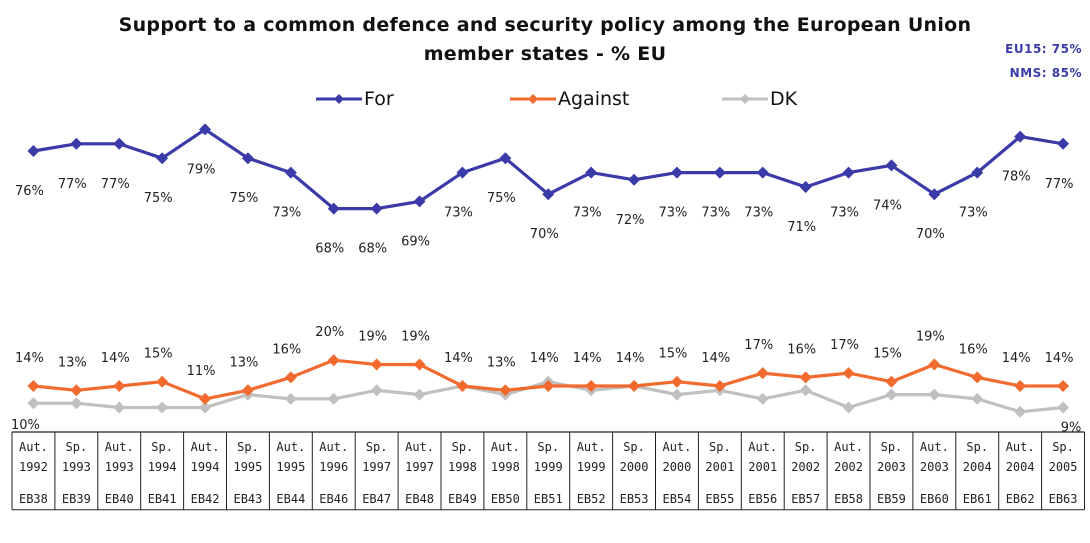 This screenshot has width=1090, height=543. What do you see at coordinates (719, 499) in the screenshot?
I see `x-tick-wave: EB55` at bounding box center [719, 499].